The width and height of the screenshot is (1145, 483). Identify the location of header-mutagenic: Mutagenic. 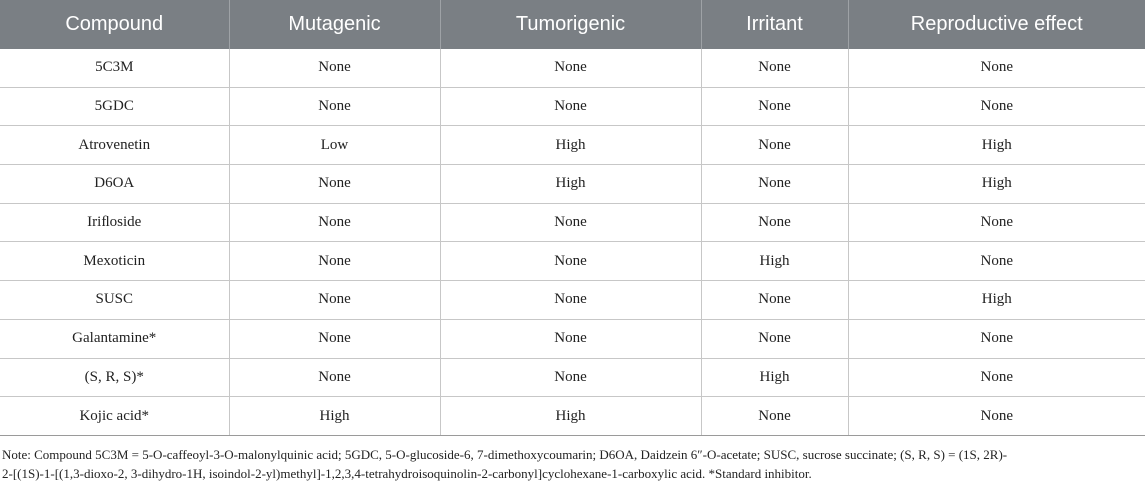
(335, 24).